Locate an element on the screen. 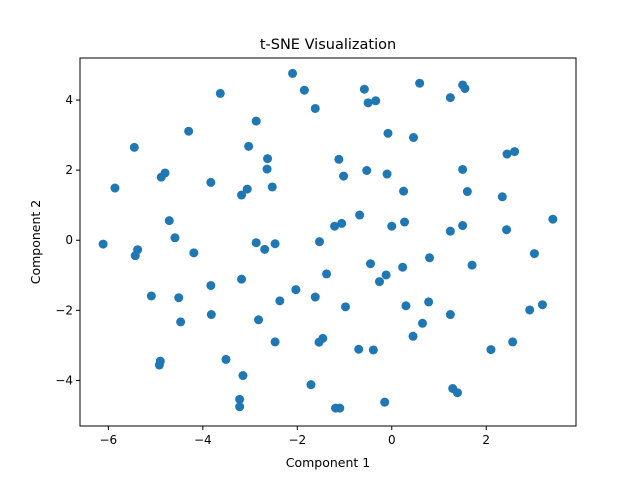 This screenshot has width=640, height=484. x-tick-label: −4 is located at coordinates (203, 440).